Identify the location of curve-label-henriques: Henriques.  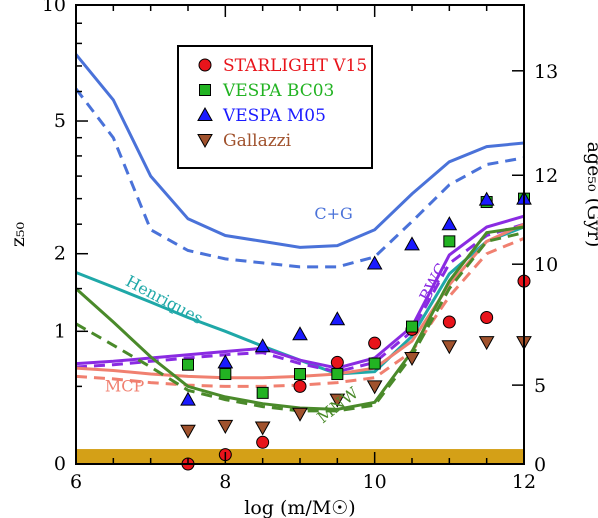
(165, 299).